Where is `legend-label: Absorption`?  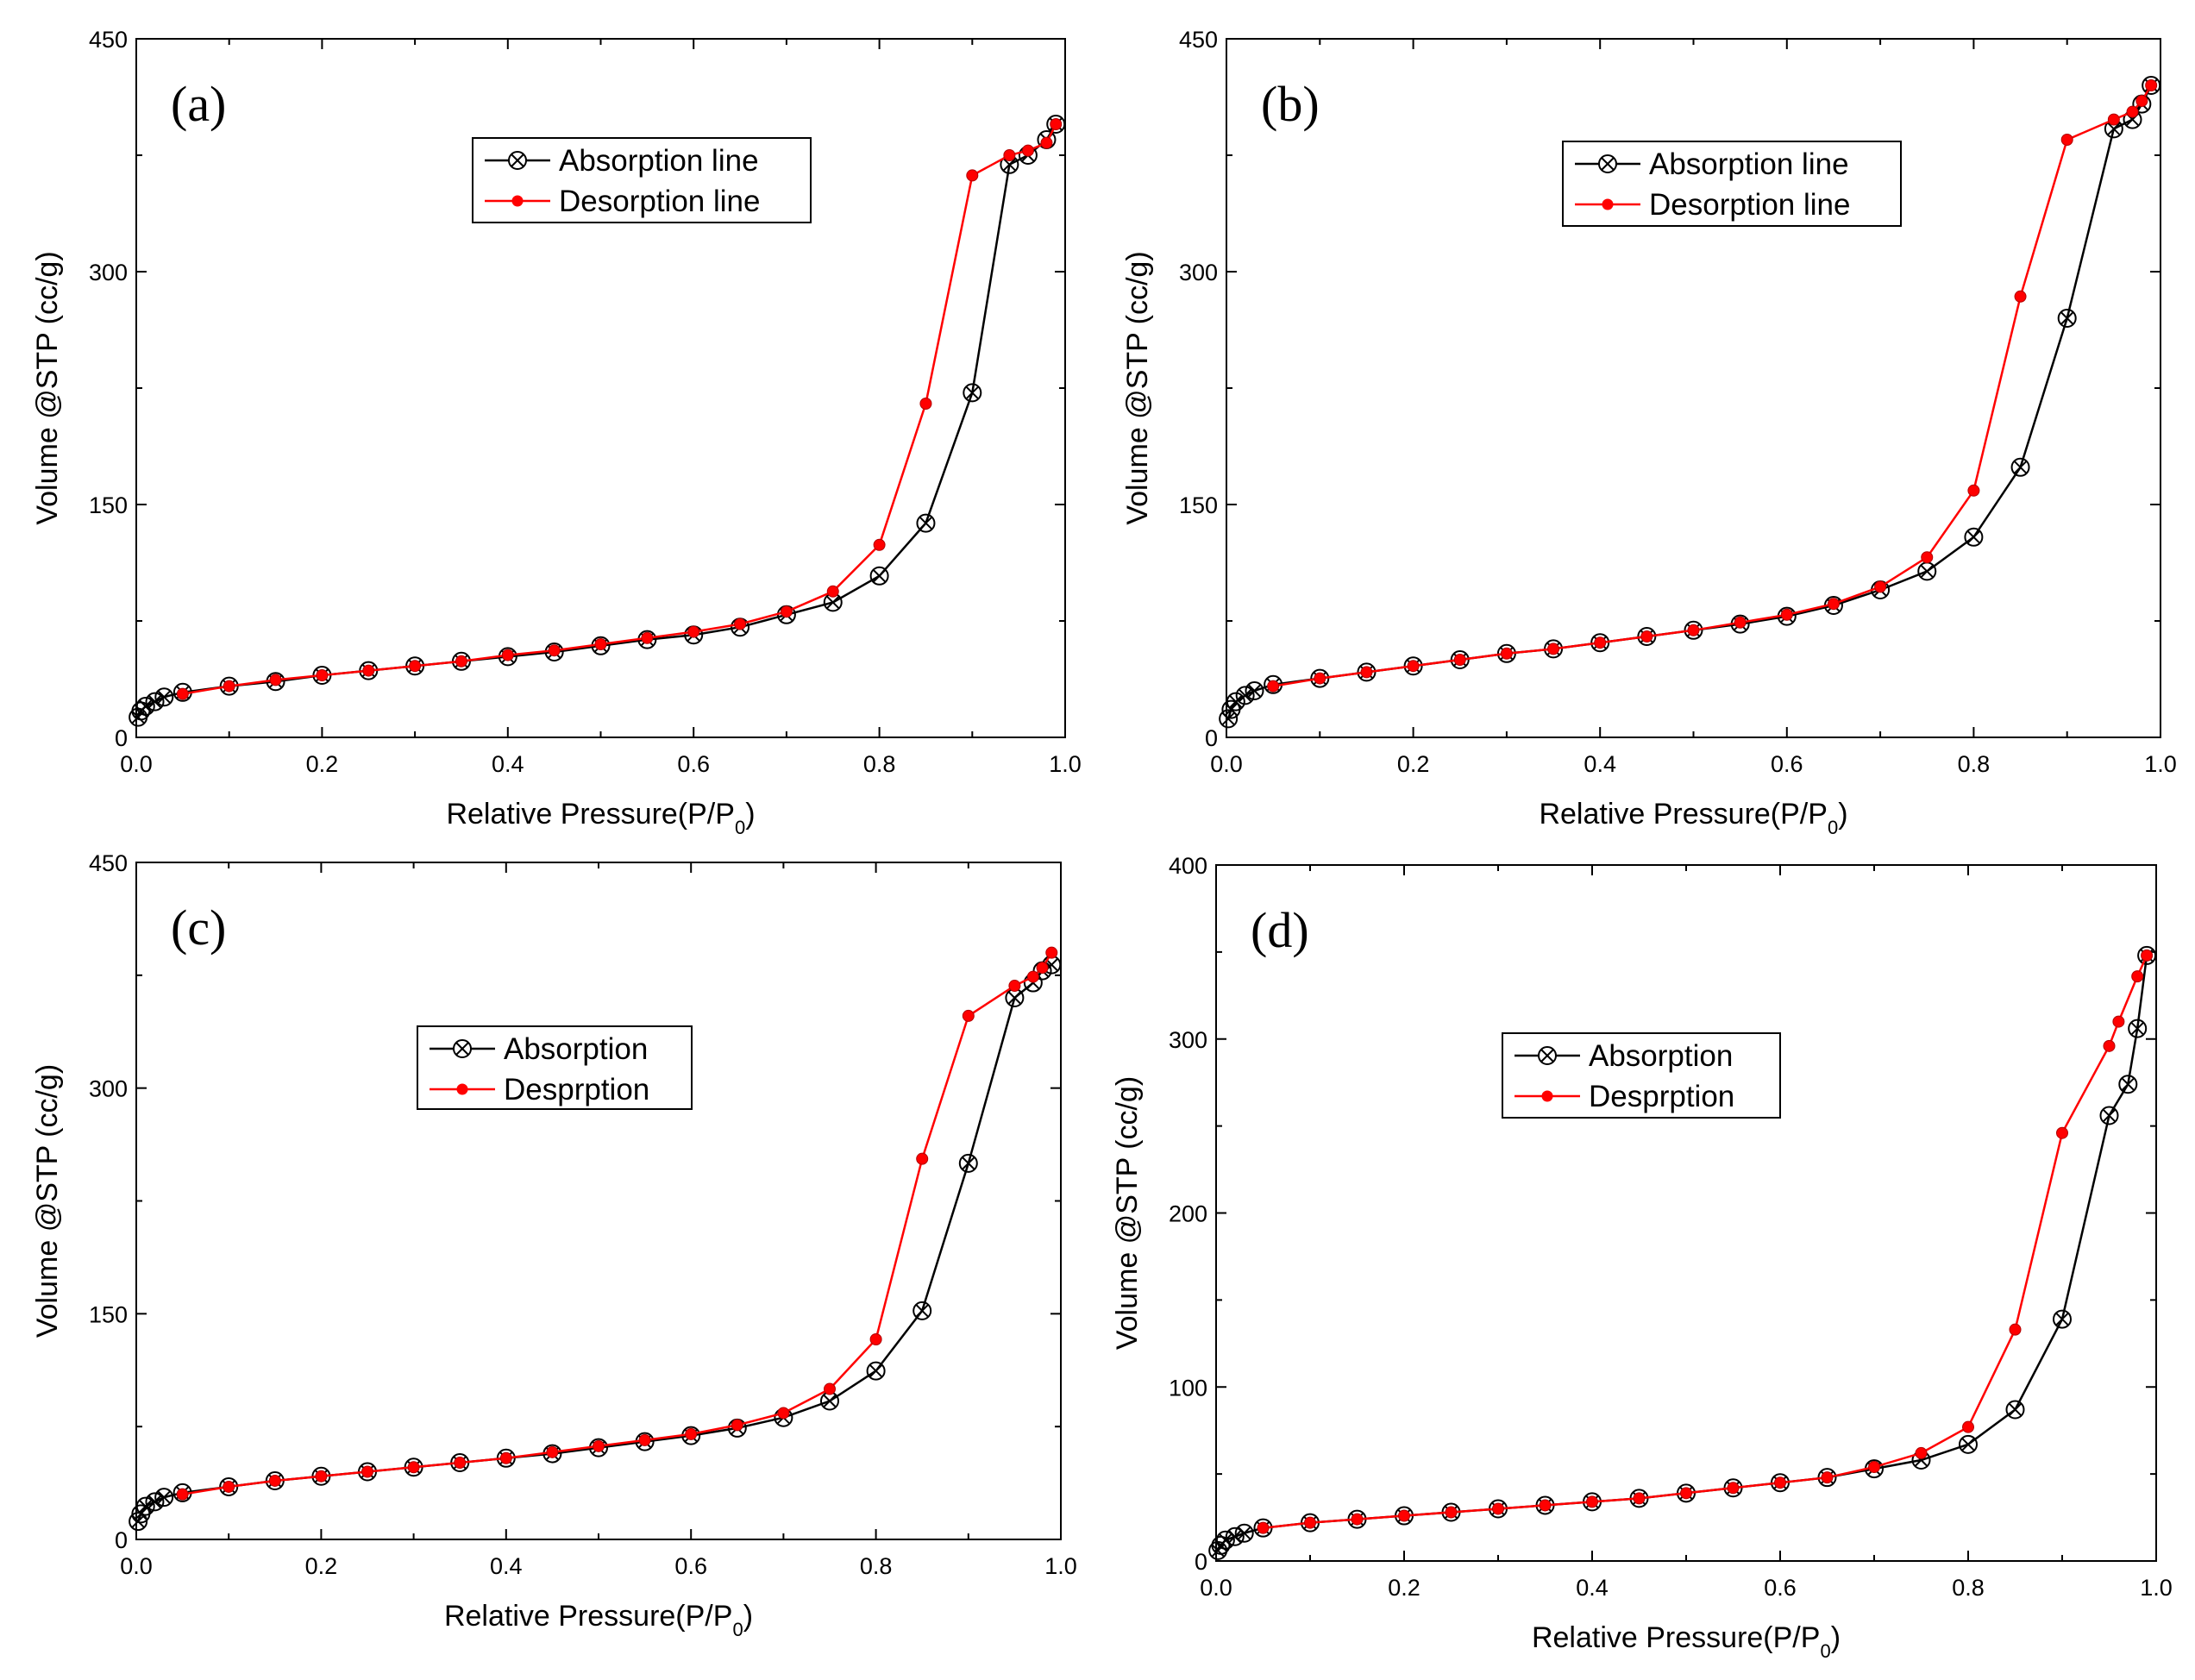
legend-label: Absorption is located at coordinates (576, 1049).